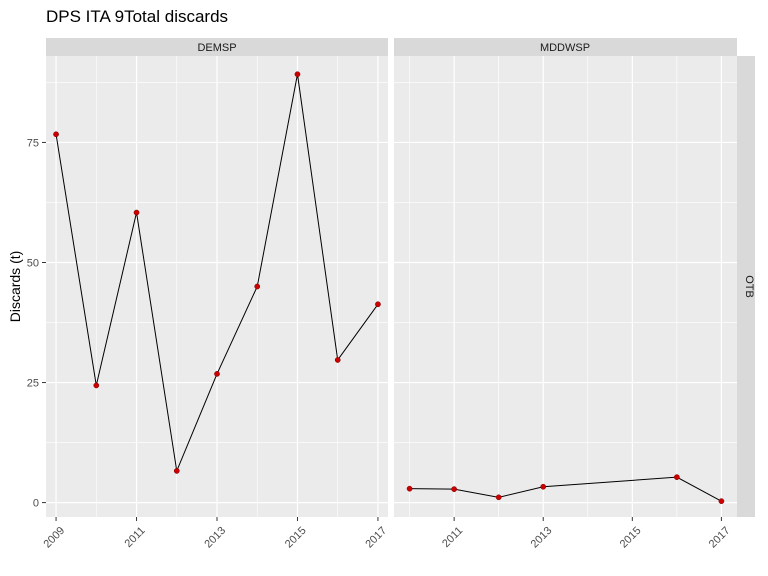  Describe the element at coordinates (586, 534) in the screenshot. I see `panel-mddwsp-x-axis-ticks: 2011 2013 2015 2017` at that location.